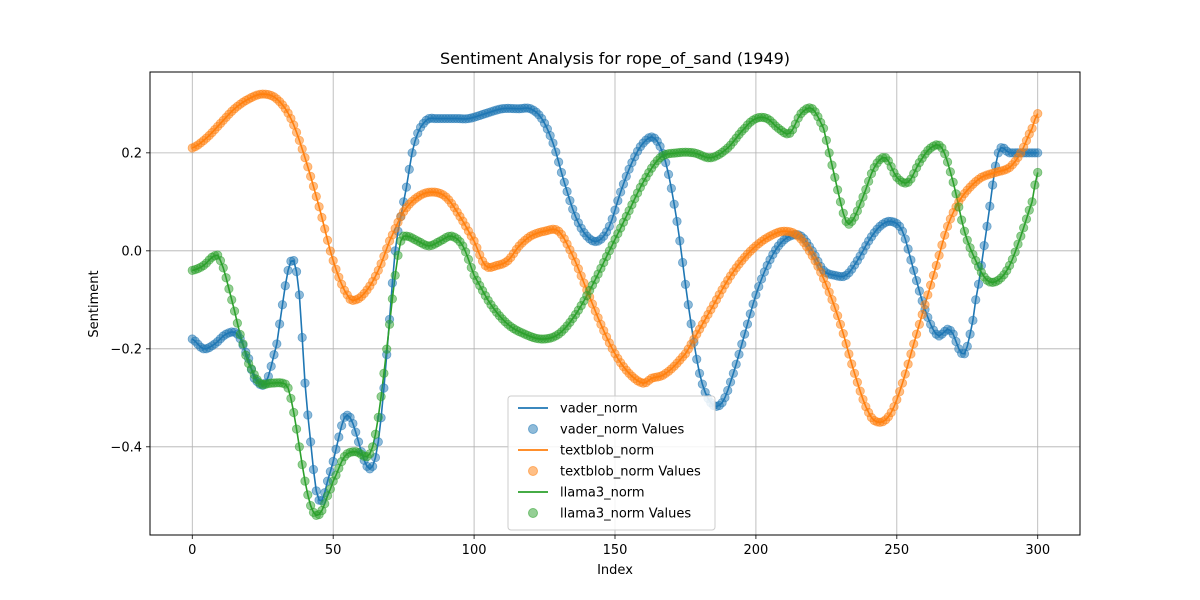 The height and width of the screenshot is (600, 1200). I want to click on legend-label: vader_norm, so click(599, 409).